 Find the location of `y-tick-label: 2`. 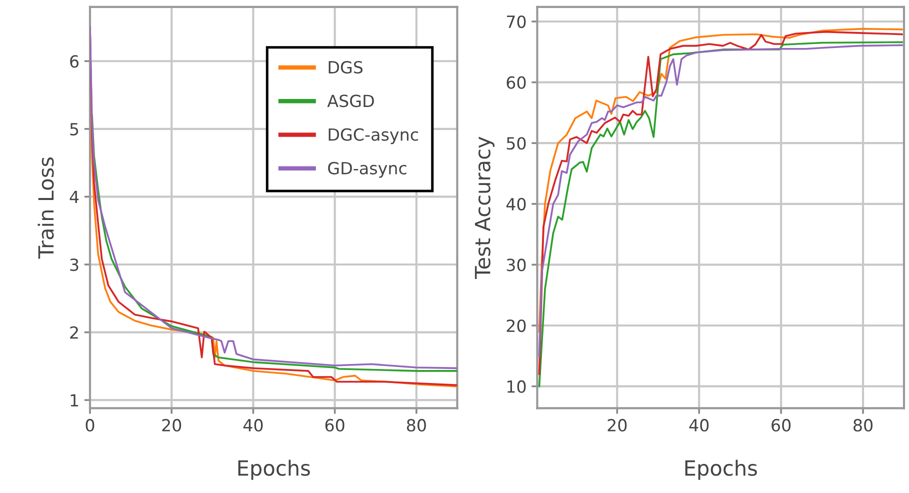

y-tick-label: 2 is located at coordinates (74, 332).